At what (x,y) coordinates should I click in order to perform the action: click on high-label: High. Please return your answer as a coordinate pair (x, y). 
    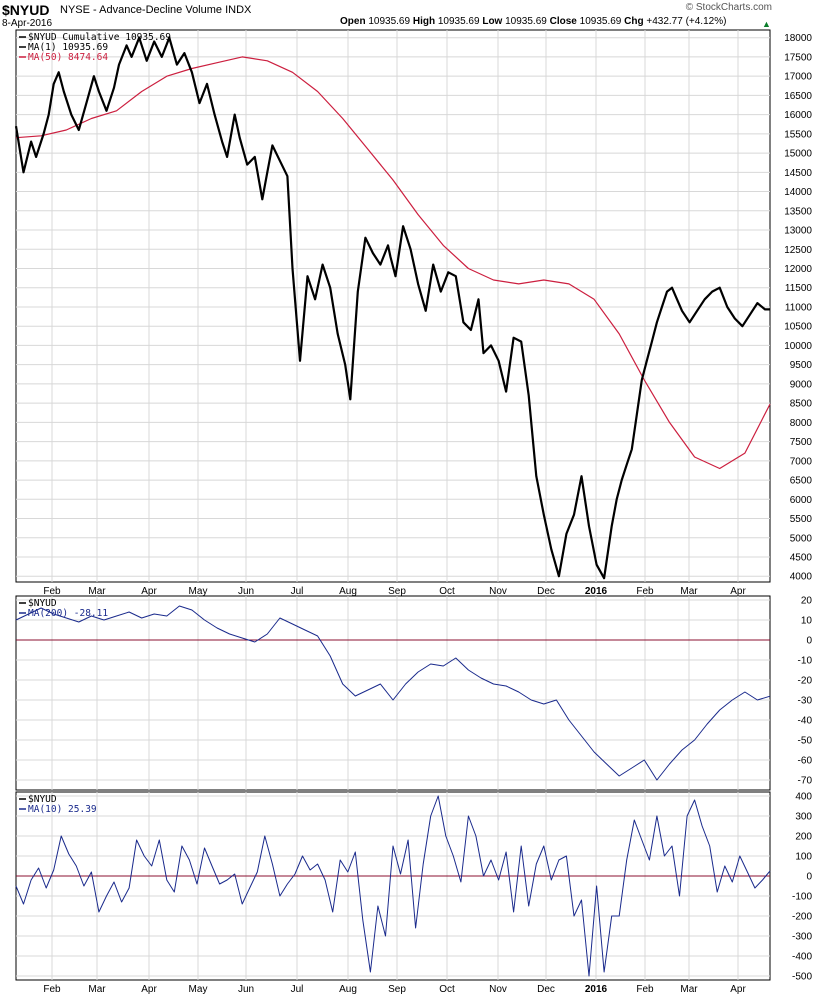
    Looking at the image, I should click on (424, 21).